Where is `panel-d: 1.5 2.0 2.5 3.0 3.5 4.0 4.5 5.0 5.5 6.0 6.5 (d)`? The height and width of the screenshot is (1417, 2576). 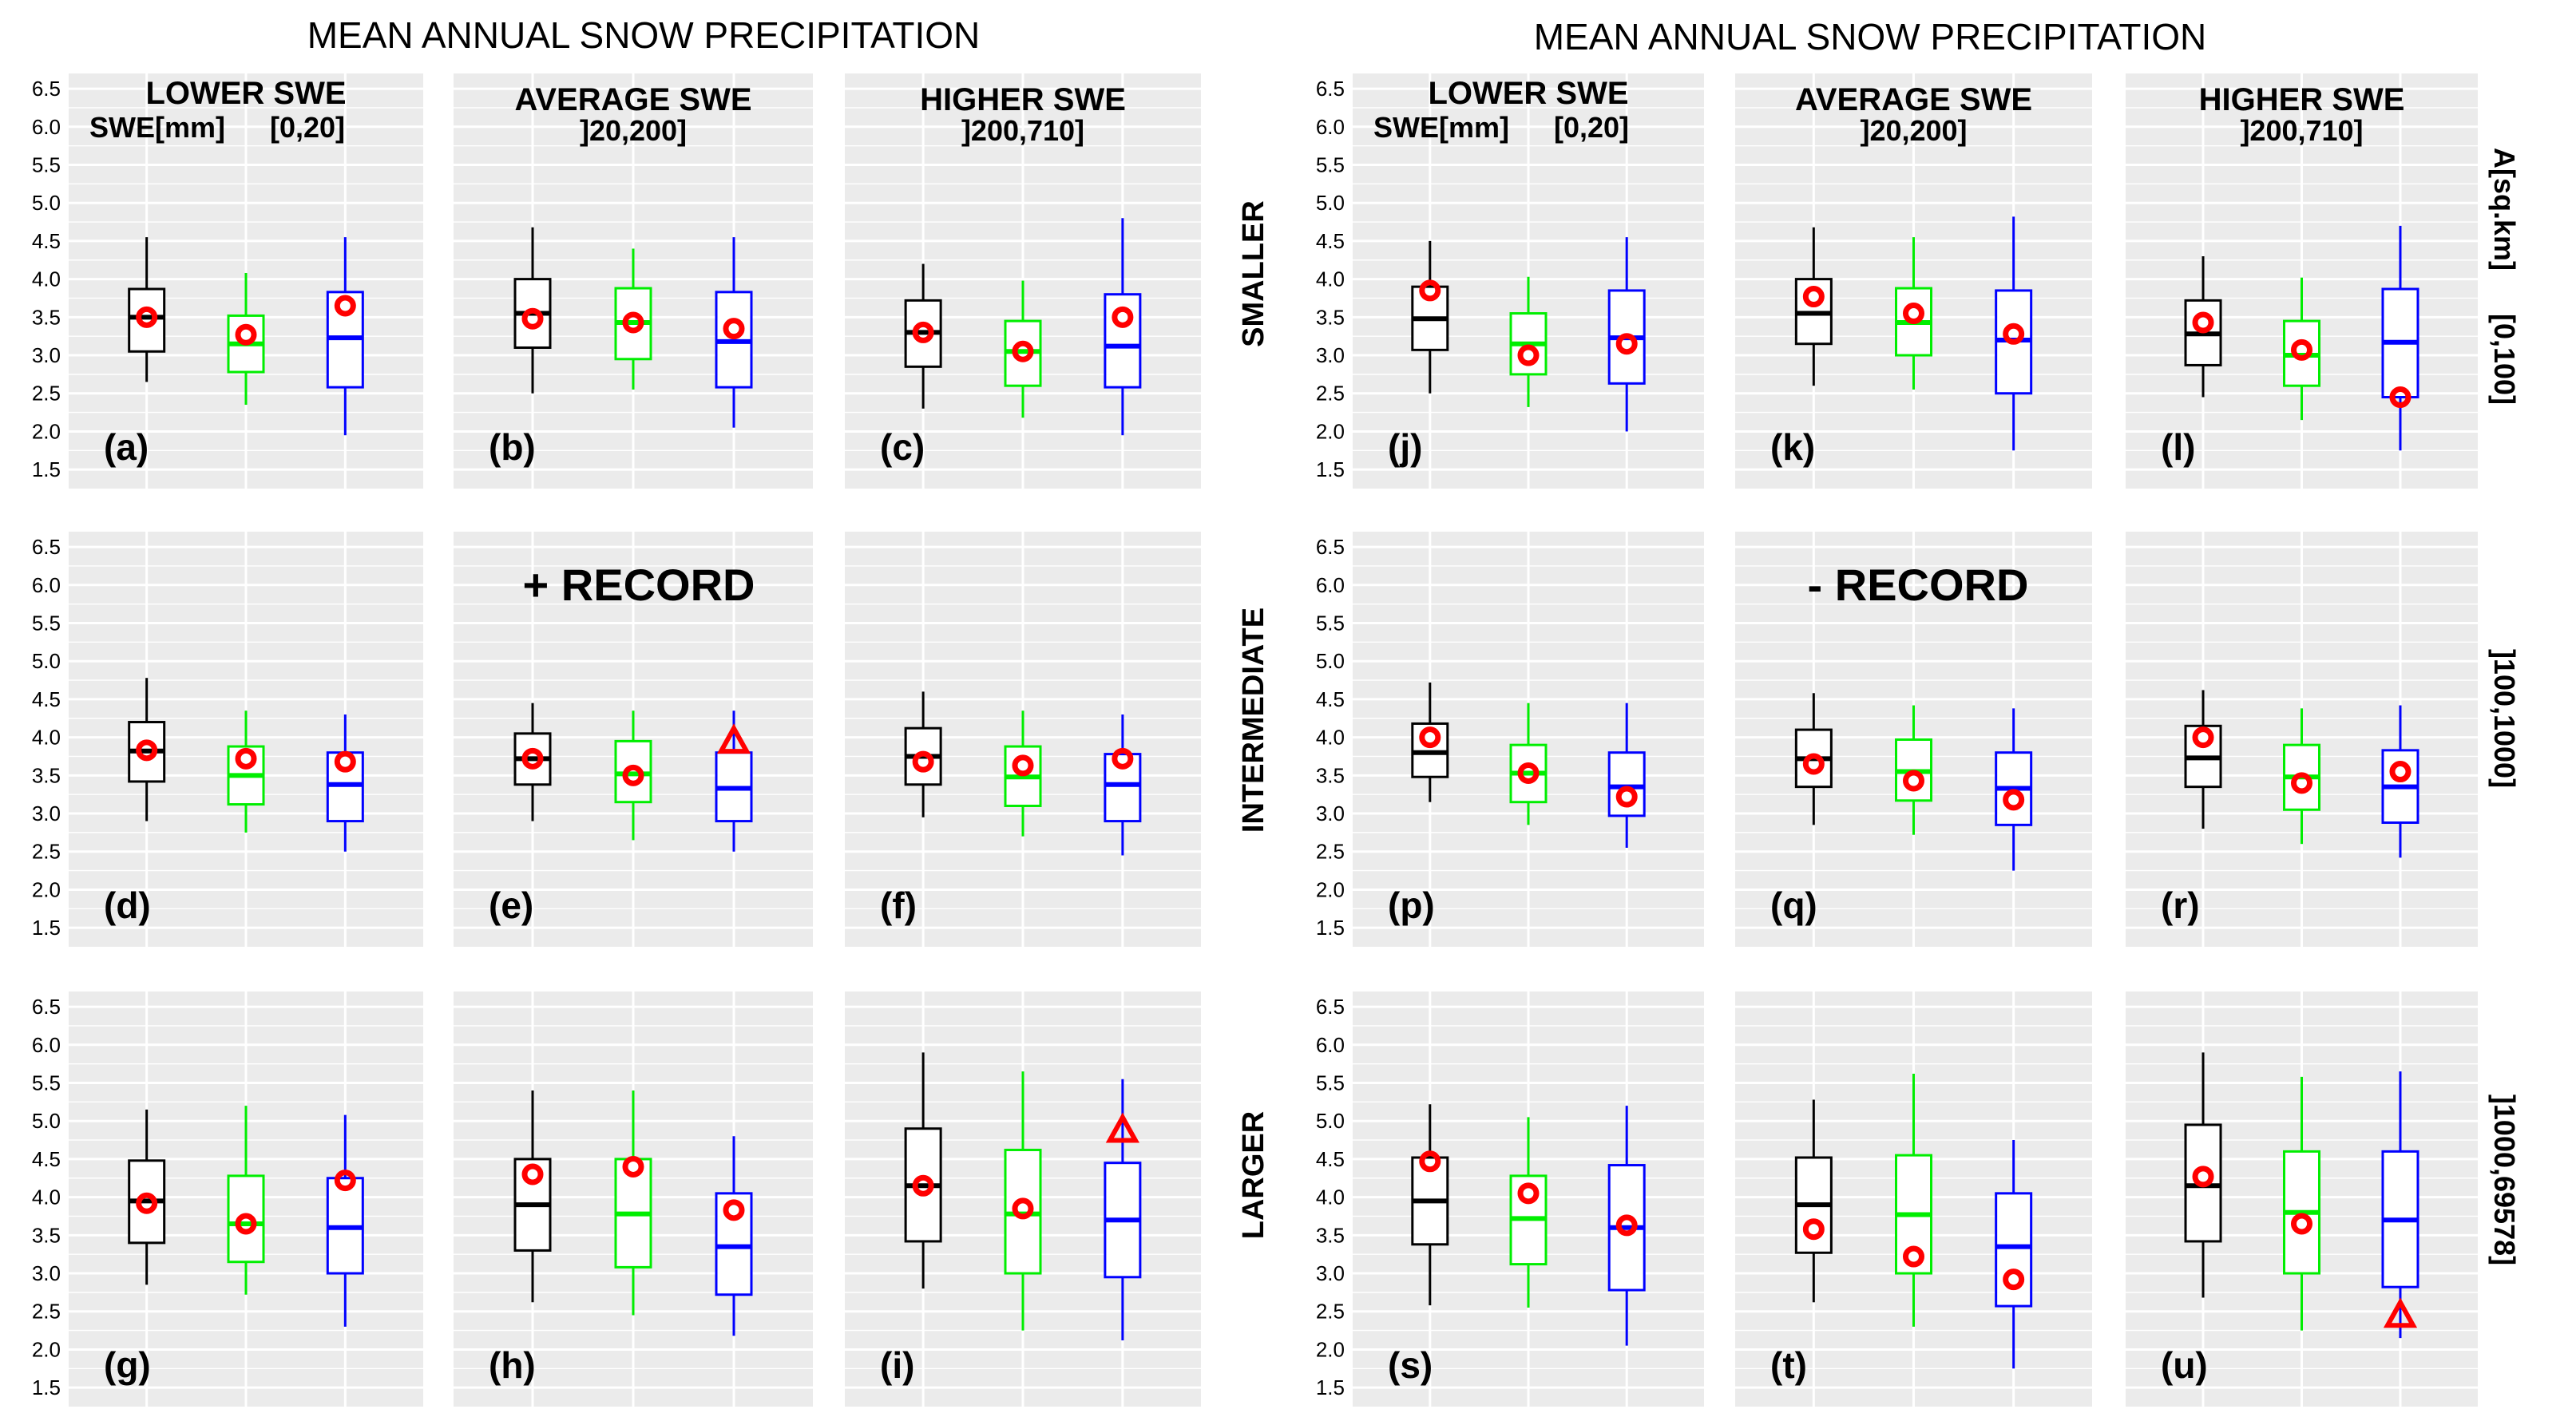
panel-d: 1.5 2.0 2.5 3.0 3.5 4.0 4.5 5.0 5.5 6.0 6.5 (d) is located at coordinates (227, 739).